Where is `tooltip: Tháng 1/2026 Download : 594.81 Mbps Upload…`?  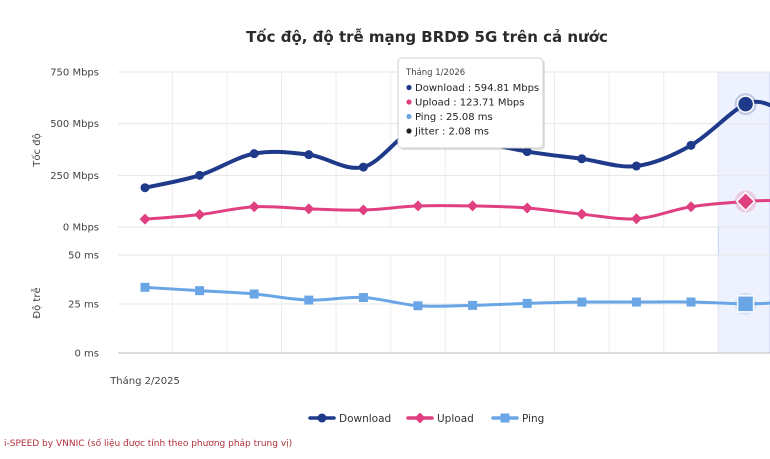 tooltip: Tháng 1/2026 Download : 594.81 Mbps Upload… is located at coordinates (471, 103).